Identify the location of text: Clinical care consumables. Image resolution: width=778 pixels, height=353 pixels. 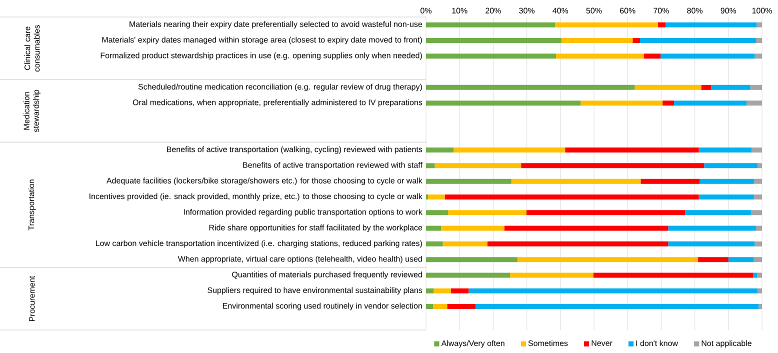
(32, 48).